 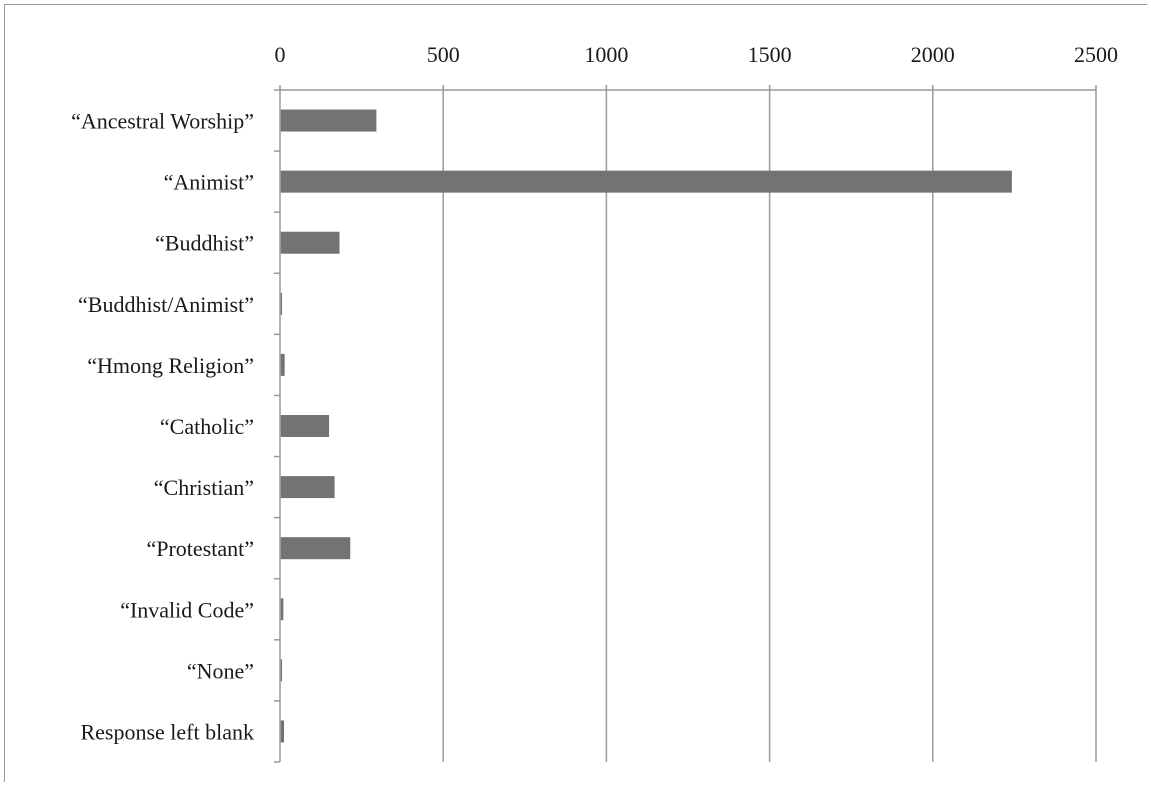 What do you see at coordinates (167, 731) in the screenshot?
I see `category-label: Response left blank` at bounding box center [167, 731].